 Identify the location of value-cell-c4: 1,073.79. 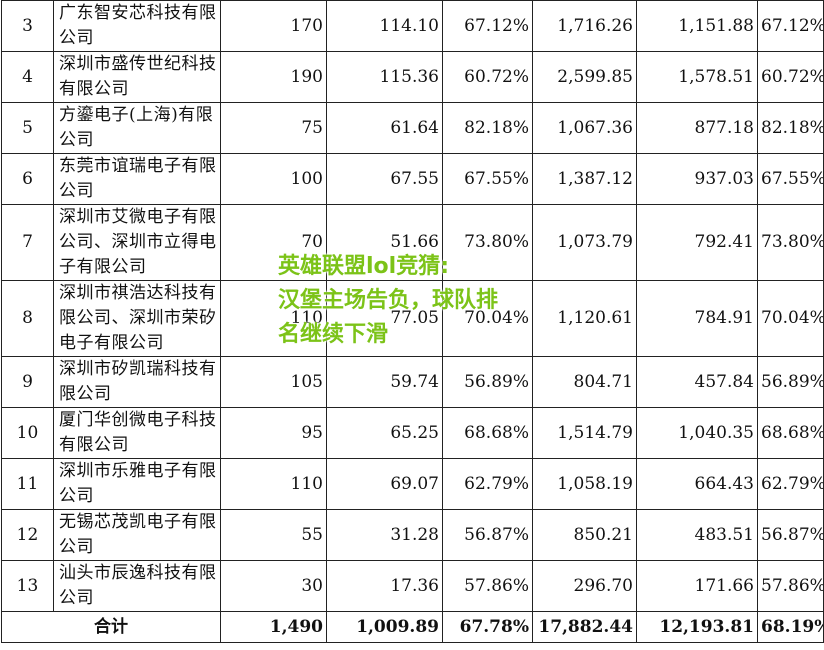
(584, 242).